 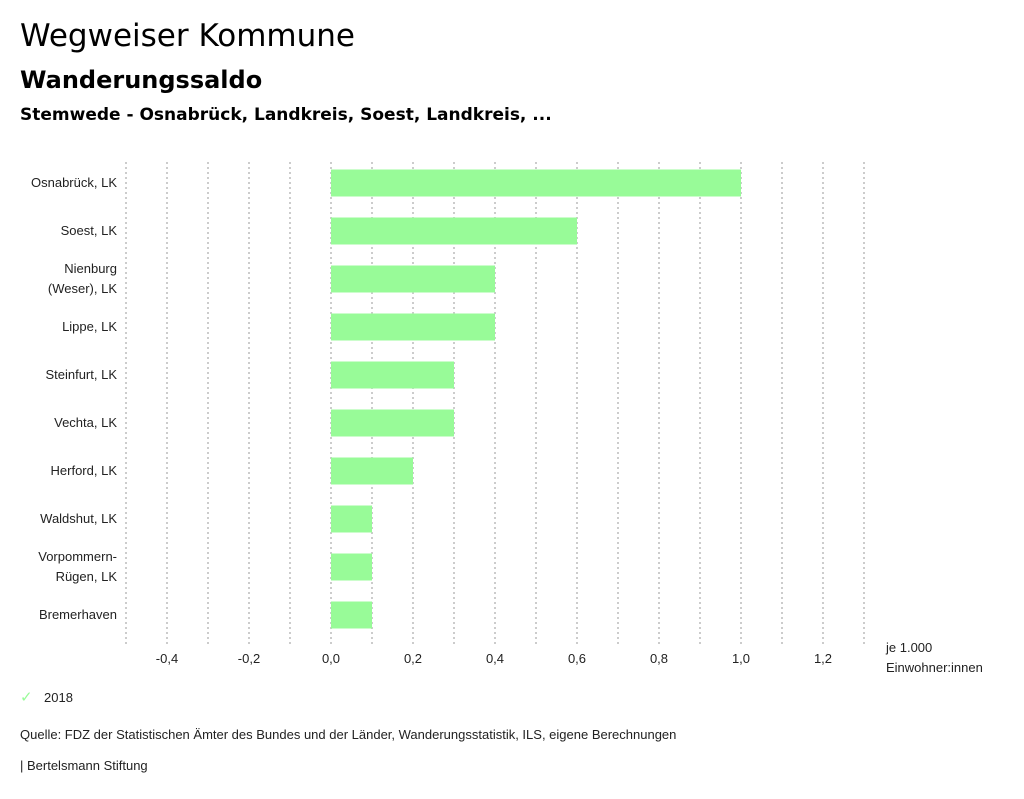 What do you see at coordinates (331, 658) in the screenshot?
I see `x-tick-label: 0,0` at bounding box center [331, 658].